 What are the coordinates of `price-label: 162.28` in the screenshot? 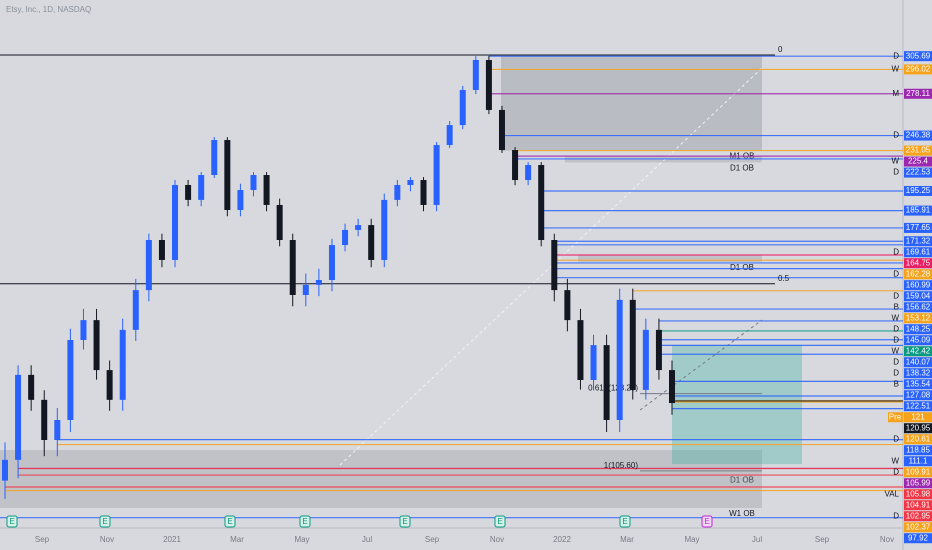 It's located at (918, 273).